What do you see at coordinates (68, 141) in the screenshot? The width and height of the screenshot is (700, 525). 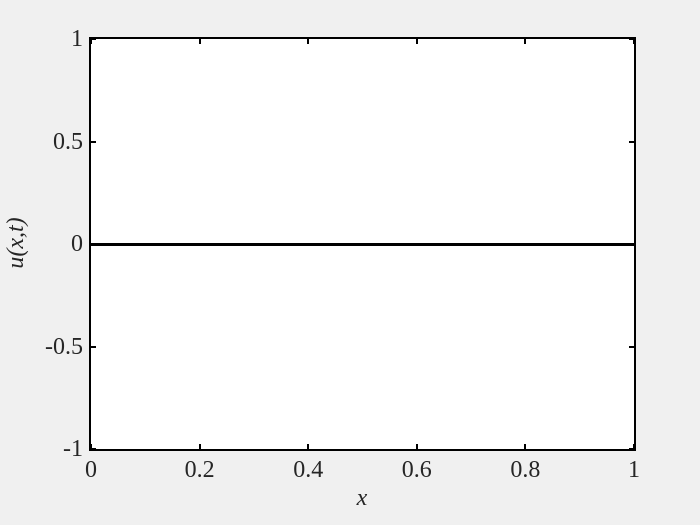 I see `y-tick-label: 0.5` at bounding box center [68, 141].